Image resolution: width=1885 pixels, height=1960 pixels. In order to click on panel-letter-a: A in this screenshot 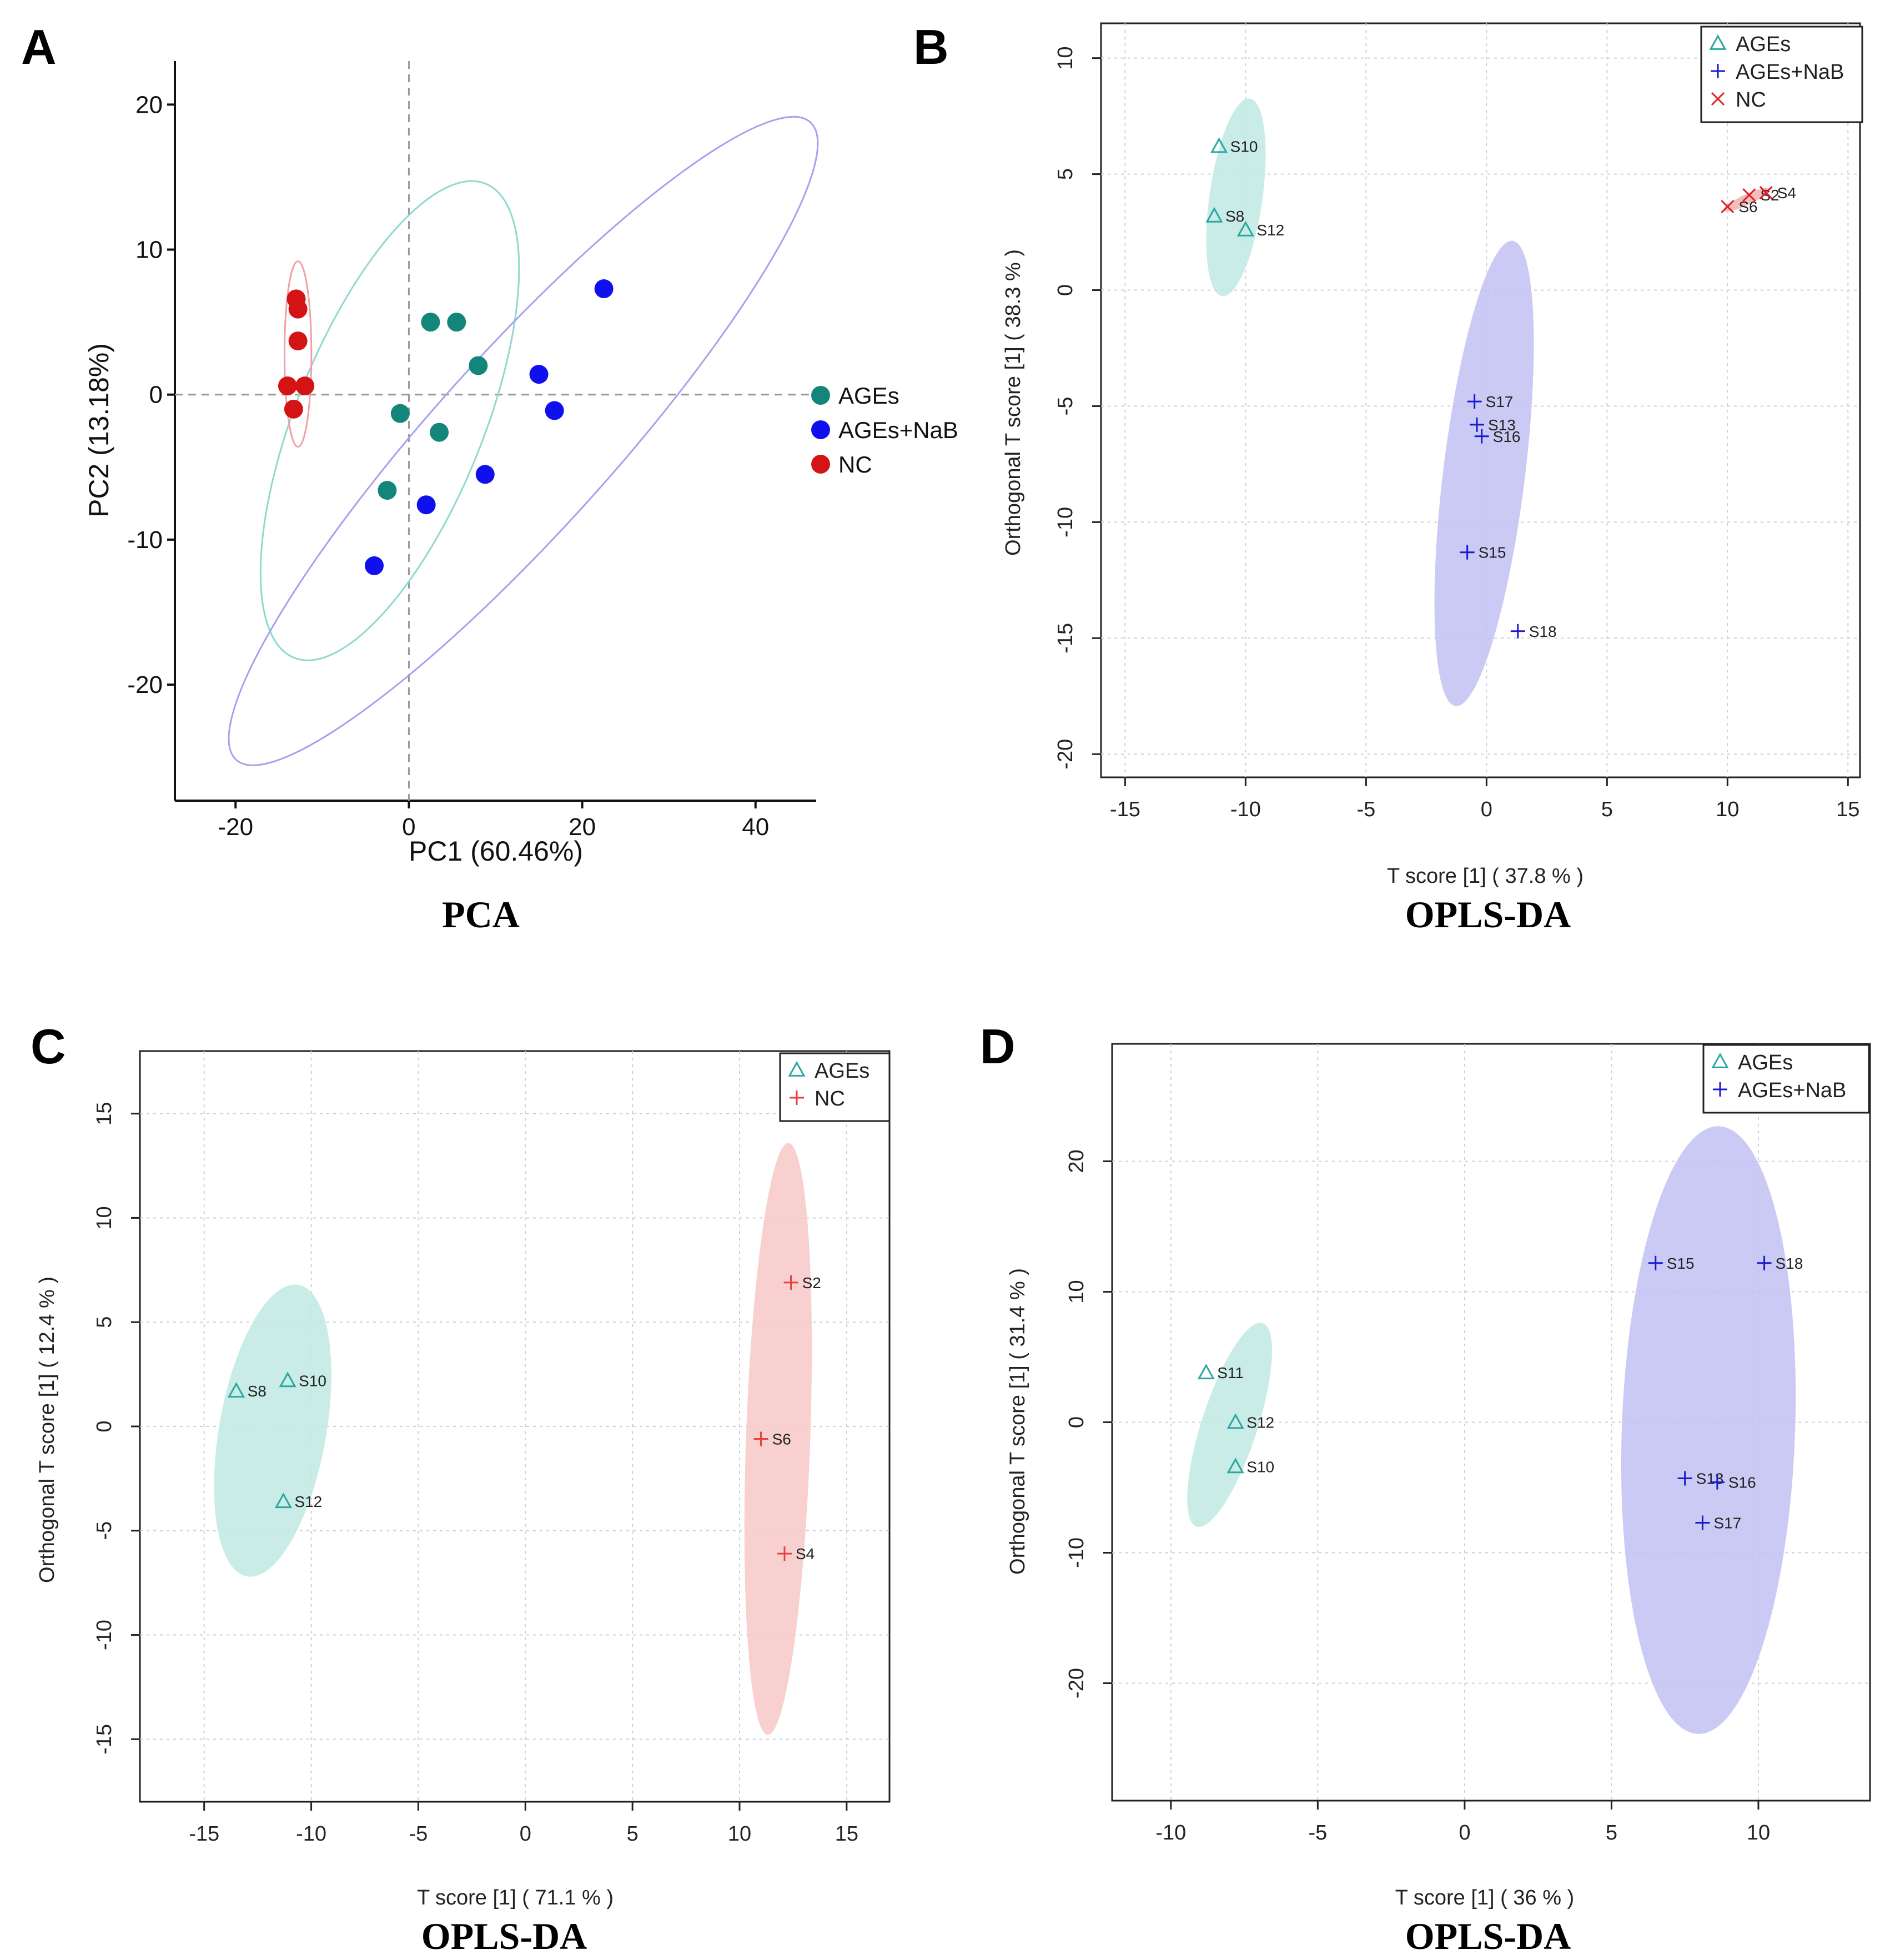, I will do `click(39, 46)`.